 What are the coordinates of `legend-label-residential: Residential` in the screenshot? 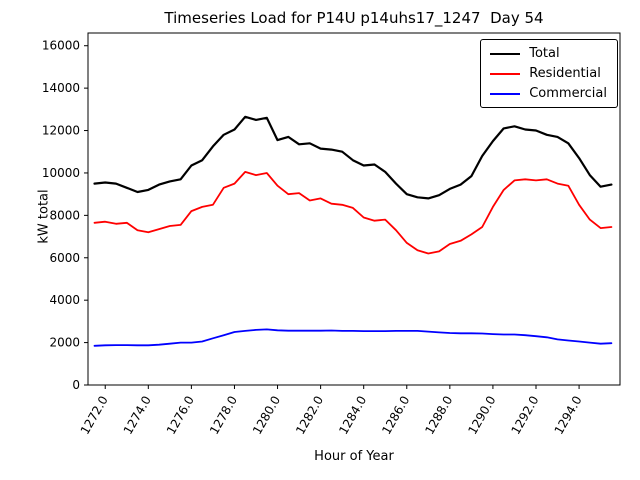 It's located at (565, 73).